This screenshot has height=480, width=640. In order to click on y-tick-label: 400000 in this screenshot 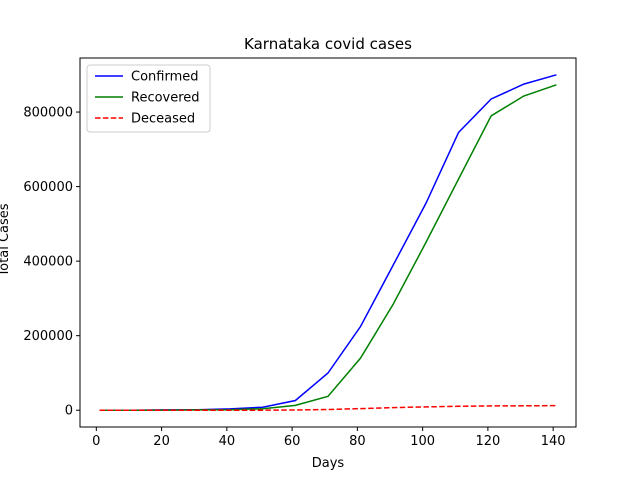, I will do `click(48, 262)`.